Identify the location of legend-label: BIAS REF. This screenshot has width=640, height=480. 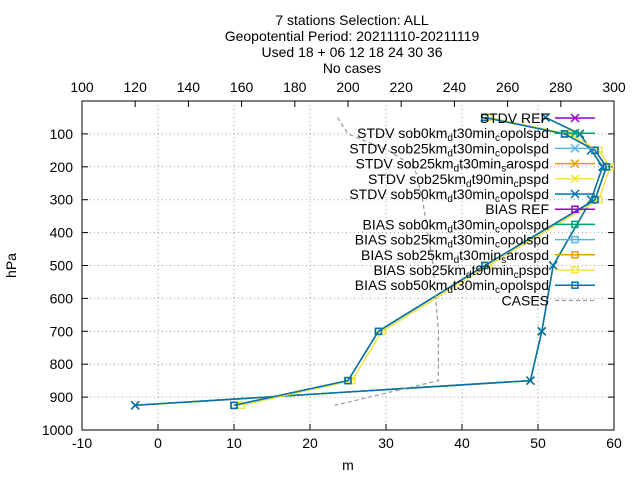
(517, 209).